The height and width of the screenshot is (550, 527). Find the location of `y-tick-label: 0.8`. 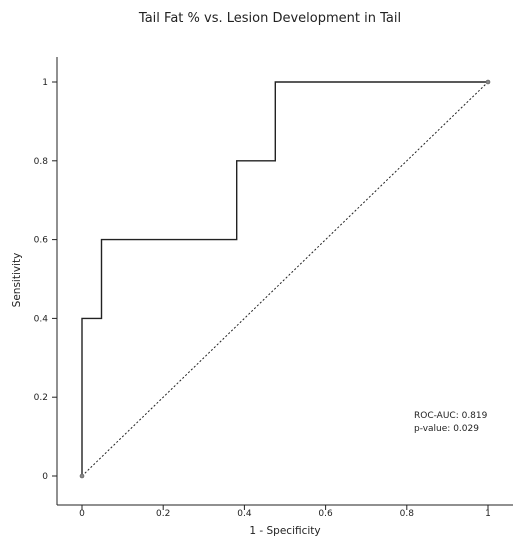

y-tick-label: 0.8 is located at coordinates (41, 162).